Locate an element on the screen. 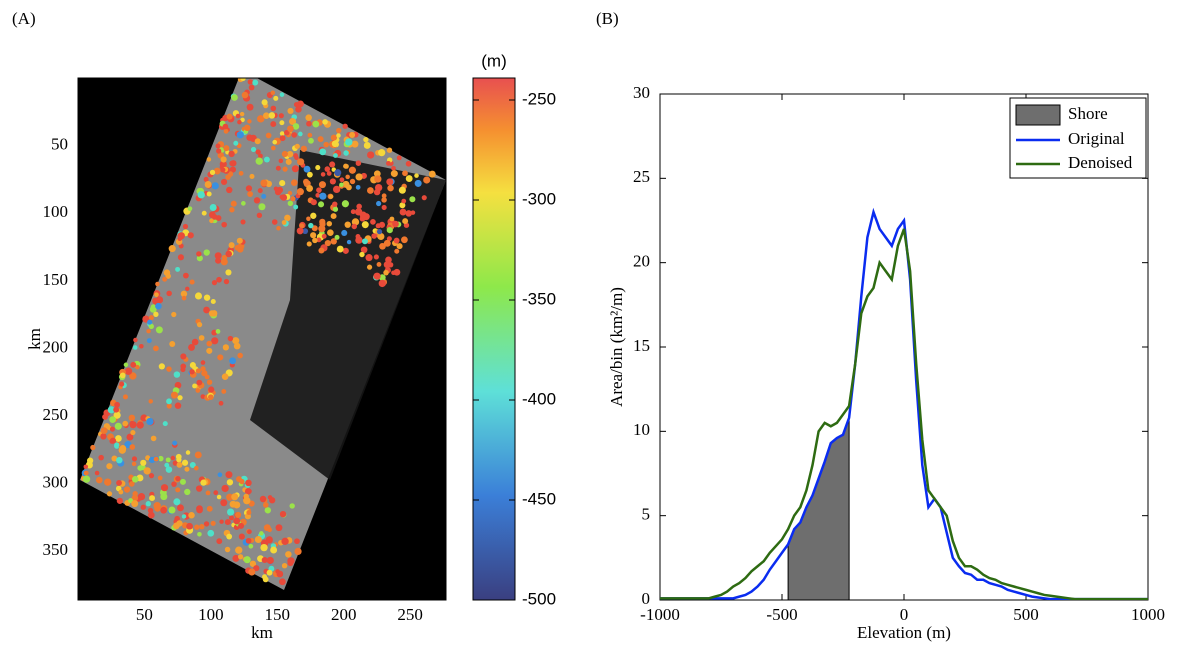 This screenshot has height=648, width=1177. x-tick-label: 250 is located at coordinates (410, 614).